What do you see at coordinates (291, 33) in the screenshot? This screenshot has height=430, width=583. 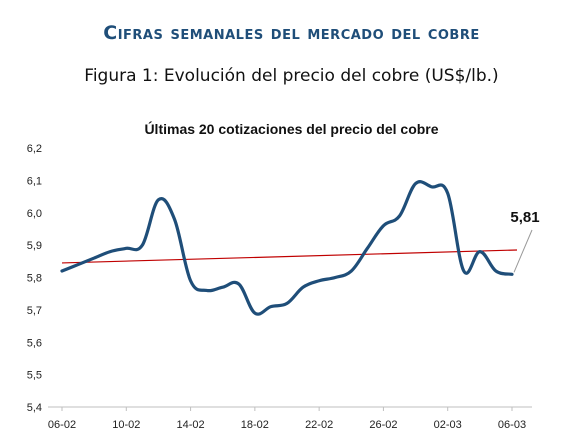 I see `report-header: Cifras semanales del mercado del cobre` at bounding box center [291, 33].